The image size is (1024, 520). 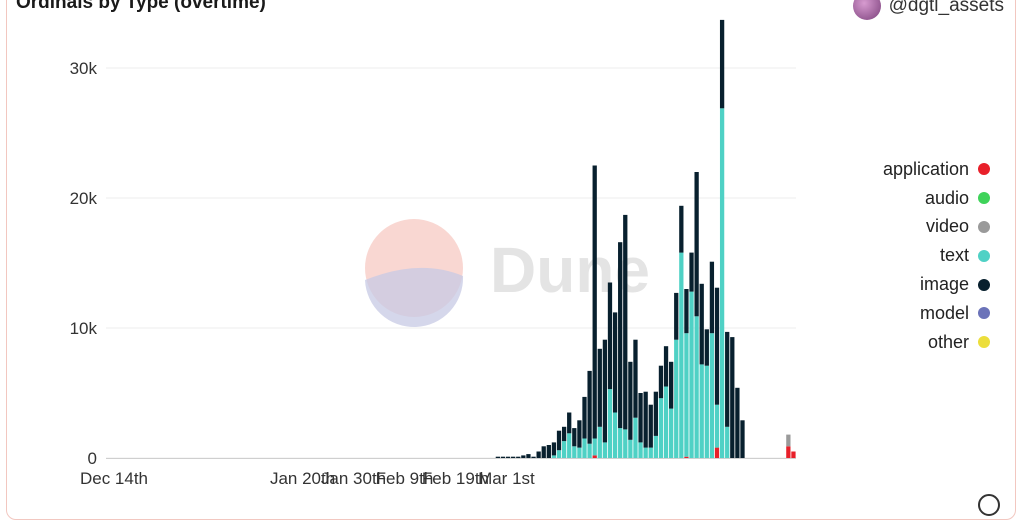 What do you see at coordinates (353, 478) in the screenshot?
I see `x-tick-label: Jan 30th` at bounding box center [353, 478].